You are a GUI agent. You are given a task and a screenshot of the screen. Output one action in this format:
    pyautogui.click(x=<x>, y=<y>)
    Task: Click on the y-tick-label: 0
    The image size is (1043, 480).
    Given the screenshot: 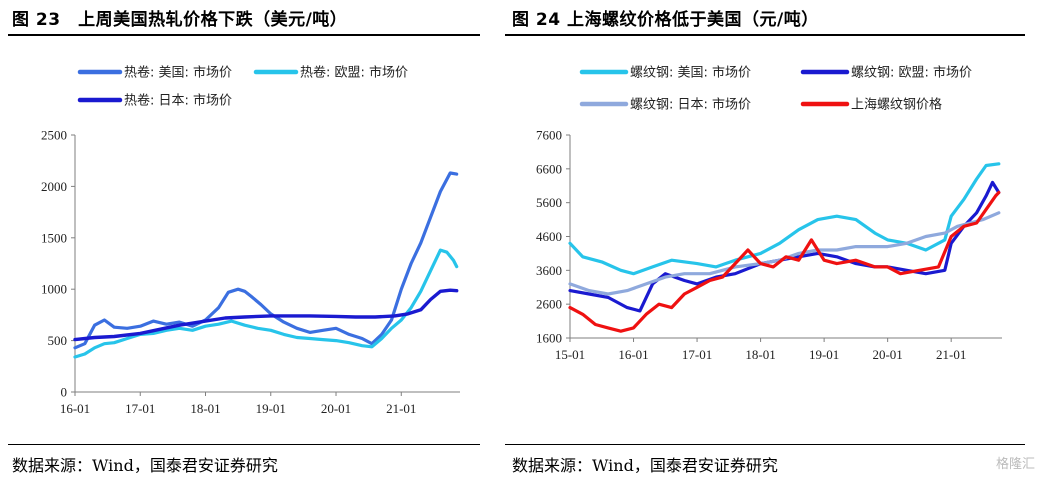 What is the action you would take?
    pyautogui.click(x=64, y=392)
    